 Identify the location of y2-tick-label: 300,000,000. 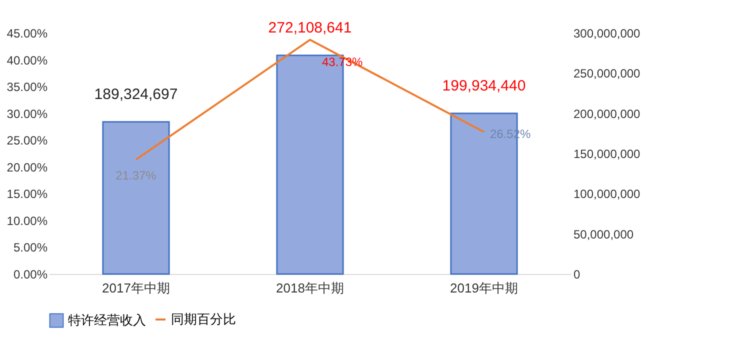
(607, 33).